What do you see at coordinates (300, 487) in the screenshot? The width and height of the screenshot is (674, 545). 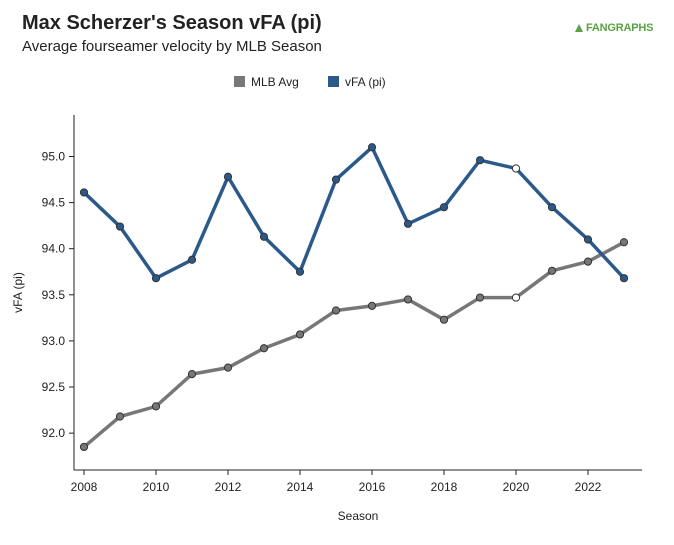 I see `x-tick-label: 2014` at bounding box center [300, 487].